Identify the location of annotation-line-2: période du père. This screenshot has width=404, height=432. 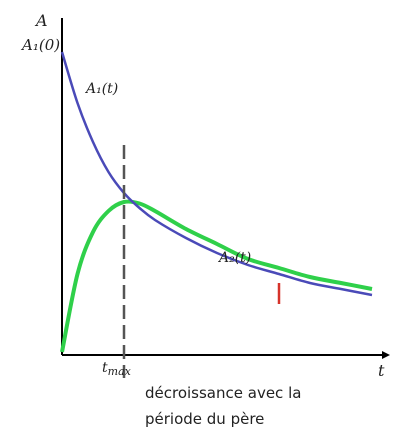
(204, 419).